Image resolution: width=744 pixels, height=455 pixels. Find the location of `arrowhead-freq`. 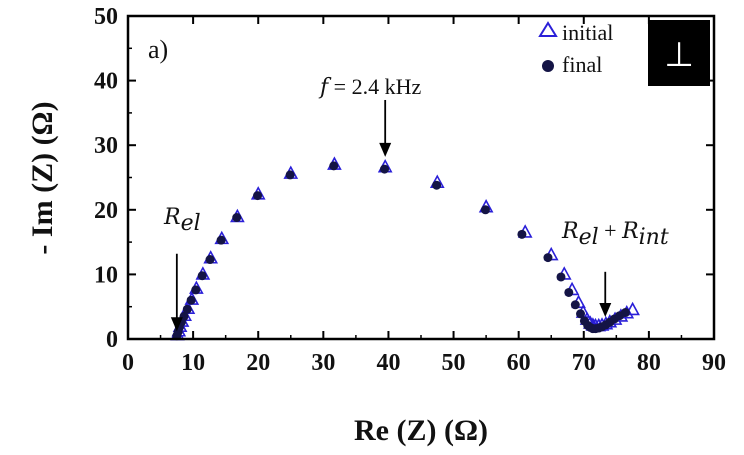

arrowhead-freq is located at coordinates (385, 149).